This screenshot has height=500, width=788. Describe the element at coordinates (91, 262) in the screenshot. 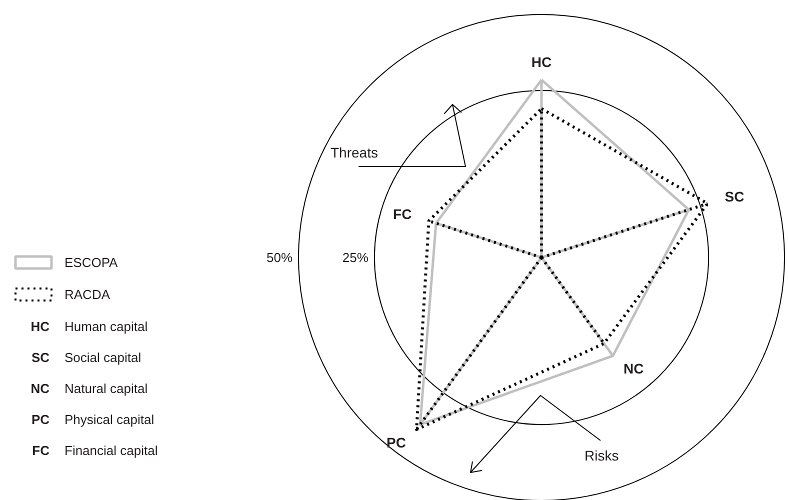

I see `legend-label: ESCOPA` at that location.